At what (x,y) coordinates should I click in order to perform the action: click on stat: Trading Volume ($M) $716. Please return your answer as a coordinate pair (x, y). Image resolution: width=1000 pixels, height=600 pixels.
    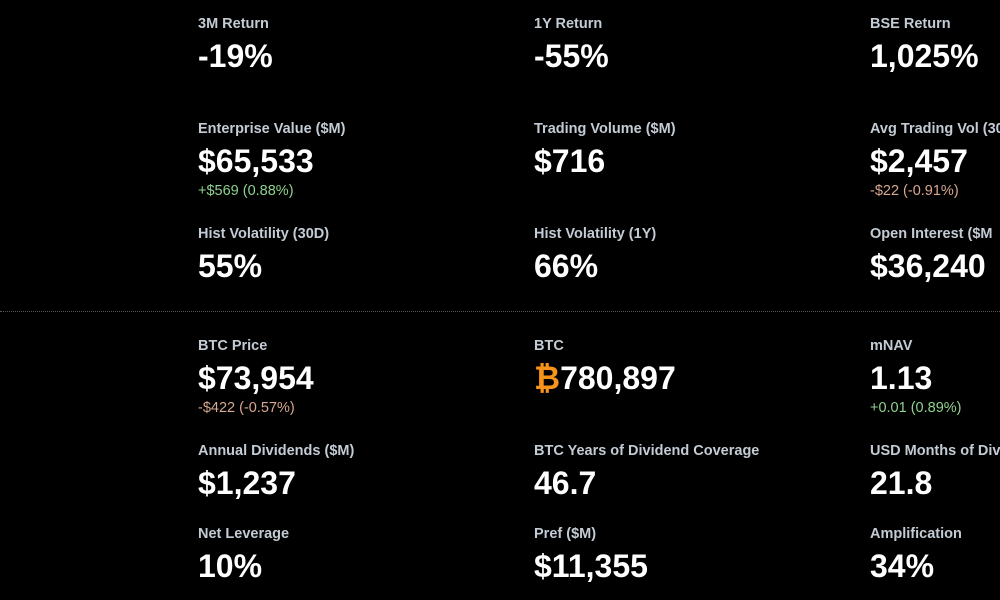
    Looking at the image, I should click on (605, 150).